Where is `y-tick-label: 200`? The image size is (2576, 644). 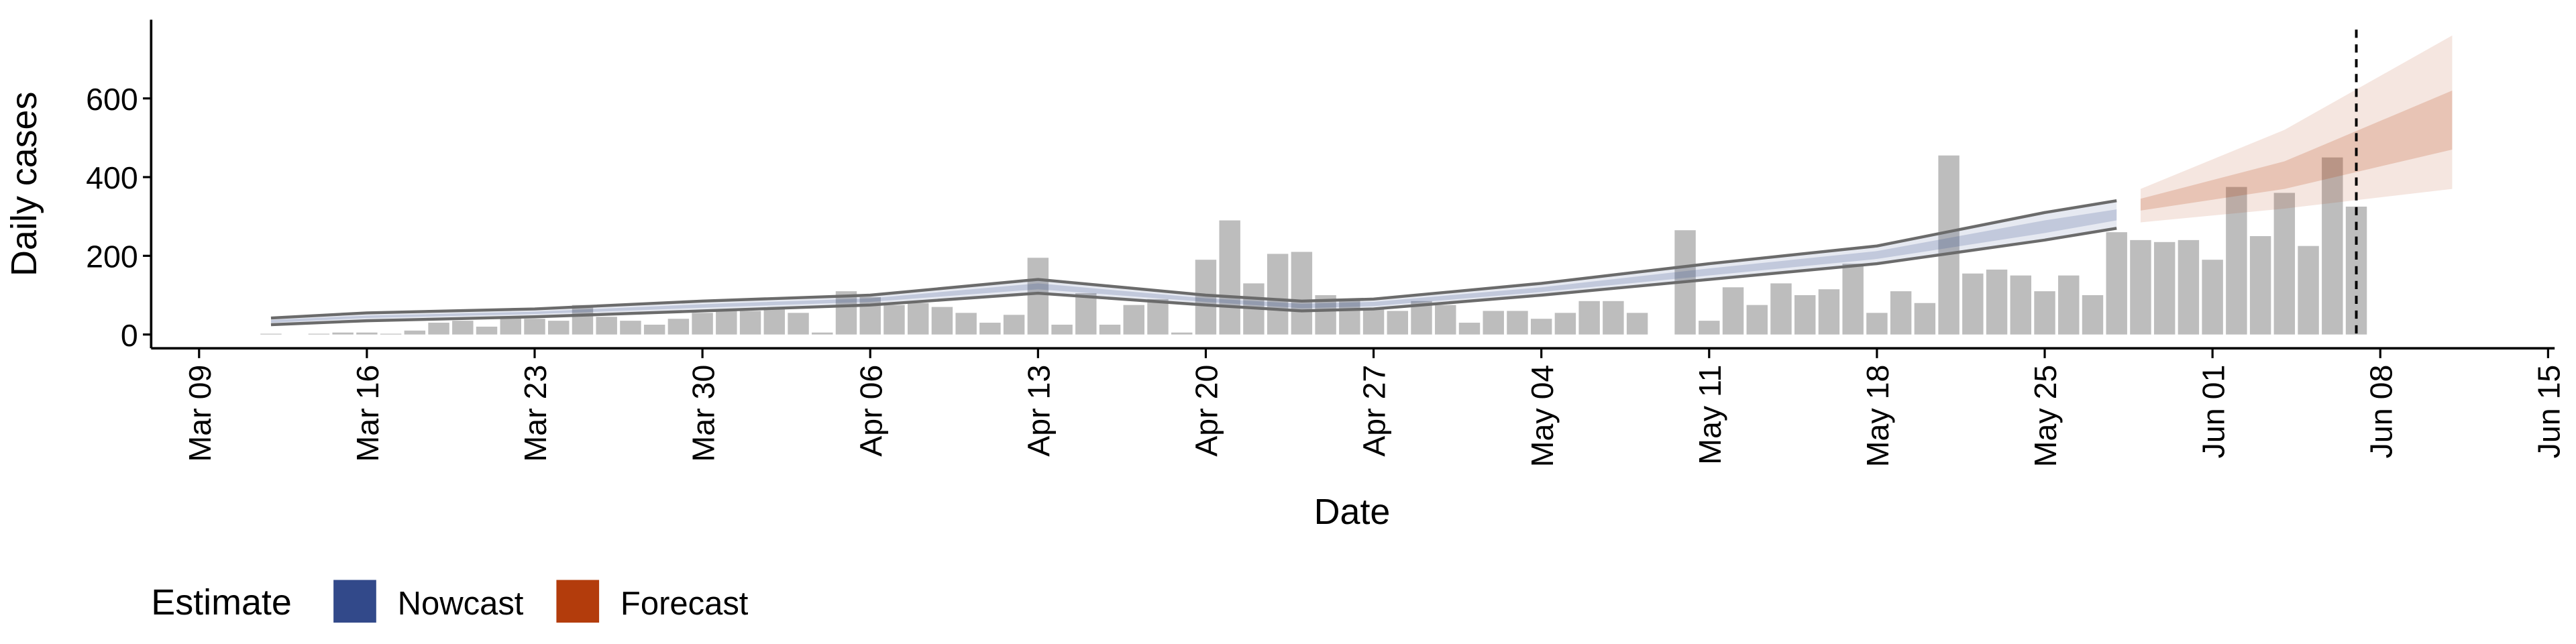
y-tick-label: 200 is located at coordinates (112, 256).